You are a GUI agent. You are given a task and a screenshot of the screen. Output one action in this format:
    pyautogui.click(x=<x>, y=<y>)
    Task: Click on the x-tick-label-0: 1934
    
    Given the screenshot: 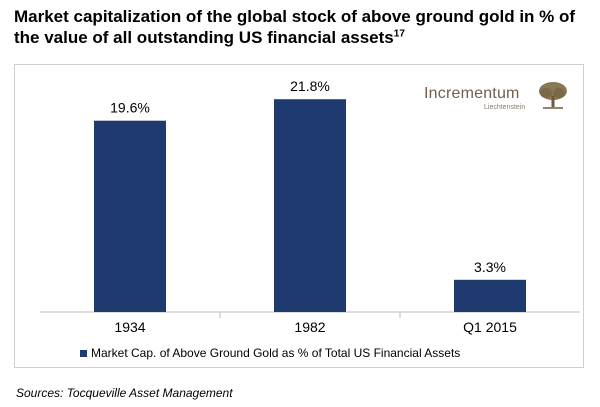 What is the action you would take?
    pyautogui.click(x=129, y=327)
    